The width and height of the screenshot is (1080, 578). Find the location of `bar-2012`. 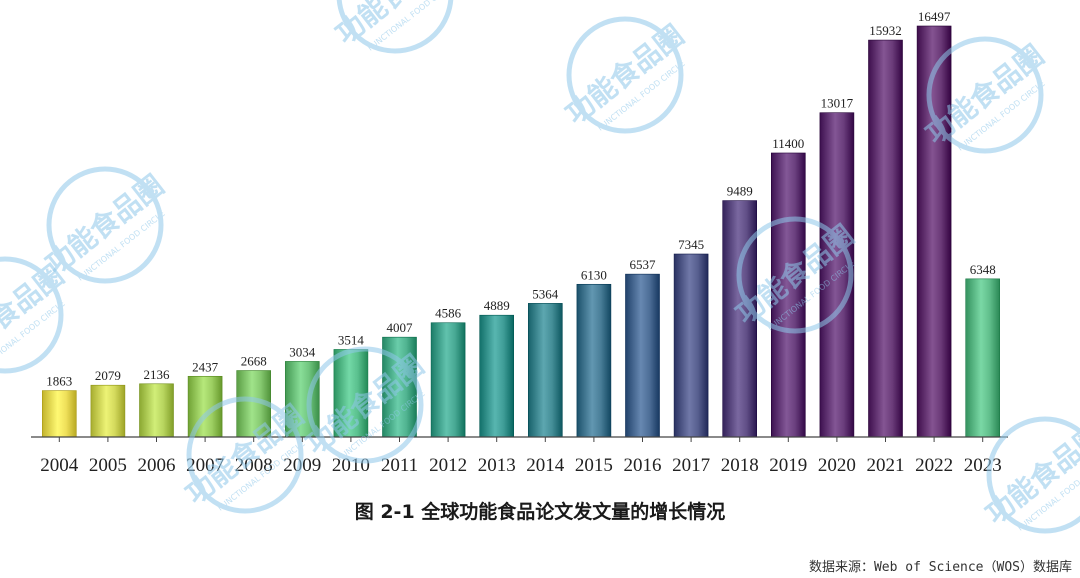

bar-2012 is located at coordinates (448, 380).